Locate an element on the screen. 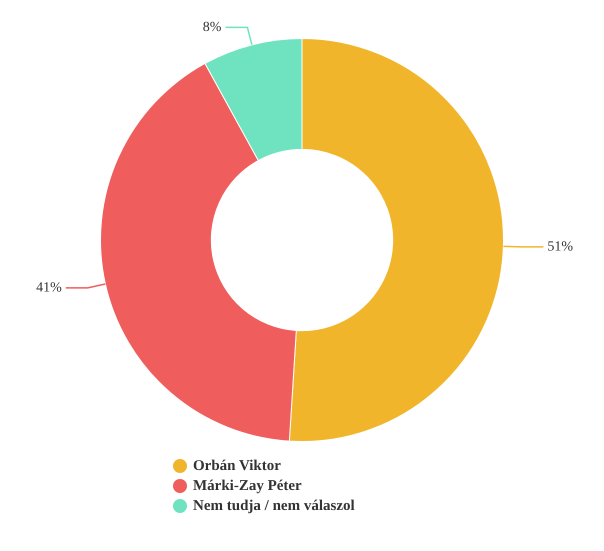 The height and width of the screenshot is (551, 604). data-label: 8% is located at coordinates (212, 28).